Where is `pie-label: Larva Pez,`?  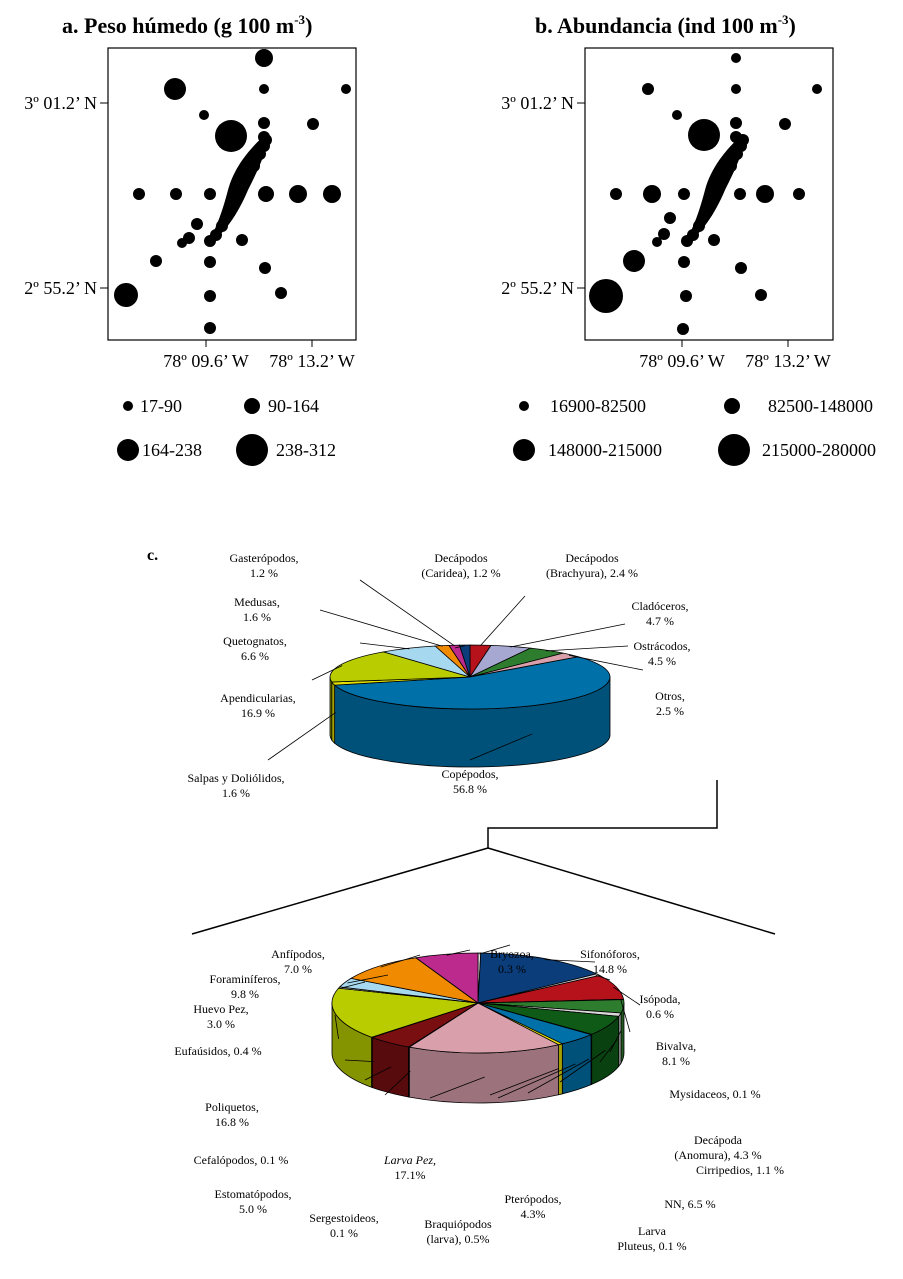
pie-label: Larva Pez, is located at coordinates (409, 1160).